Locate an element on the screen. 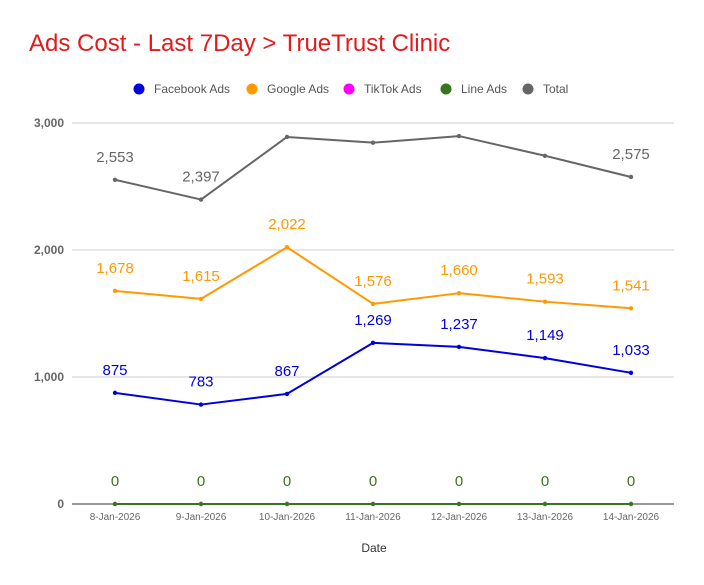 The height and width of the screenshot is (585, 704). data-label-google-ads: 1,615 is located at coordinates (201, 276).